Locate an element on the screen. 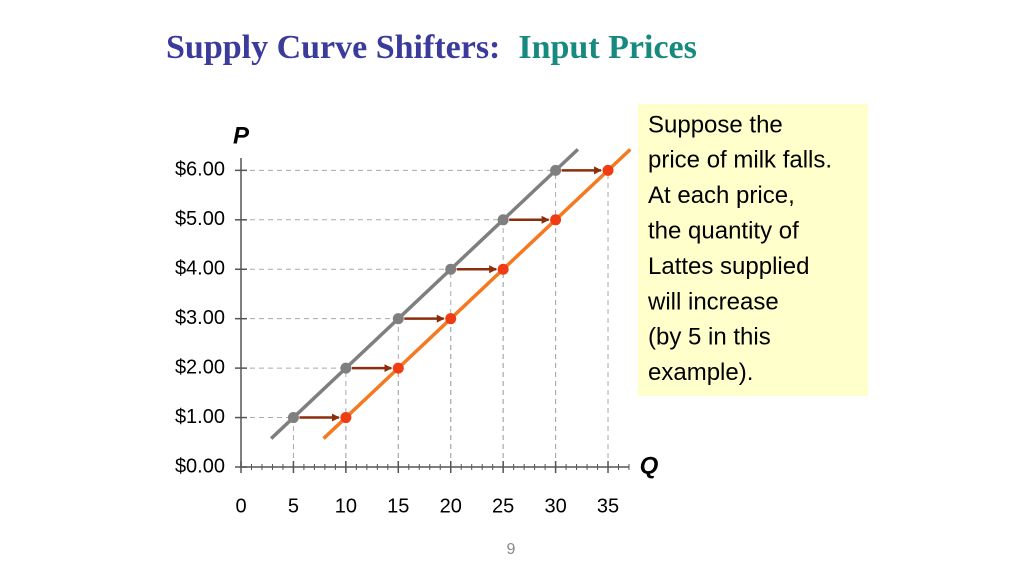  y-tick-label: $0.00 is located at coordinates (200, 466).